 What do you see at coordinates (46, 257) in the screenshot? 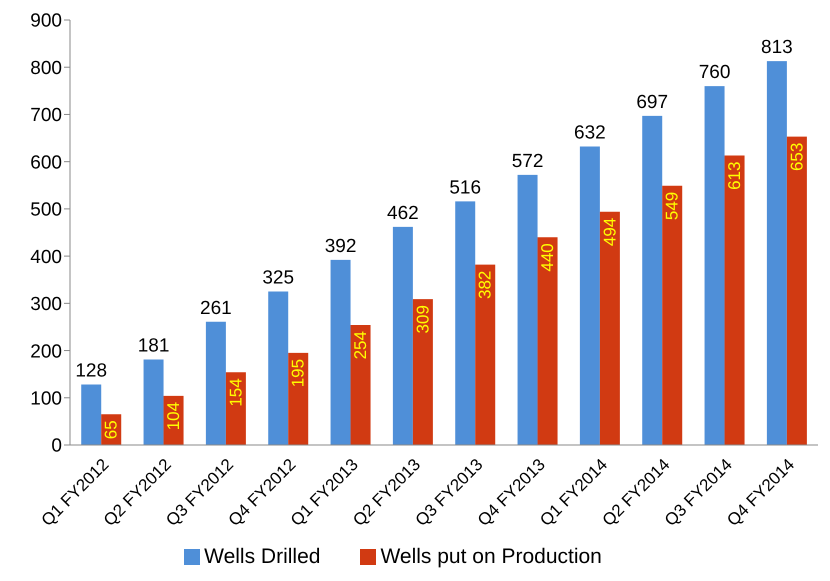
I see `y-tick-label: 400` at bounding box center [46, 257].